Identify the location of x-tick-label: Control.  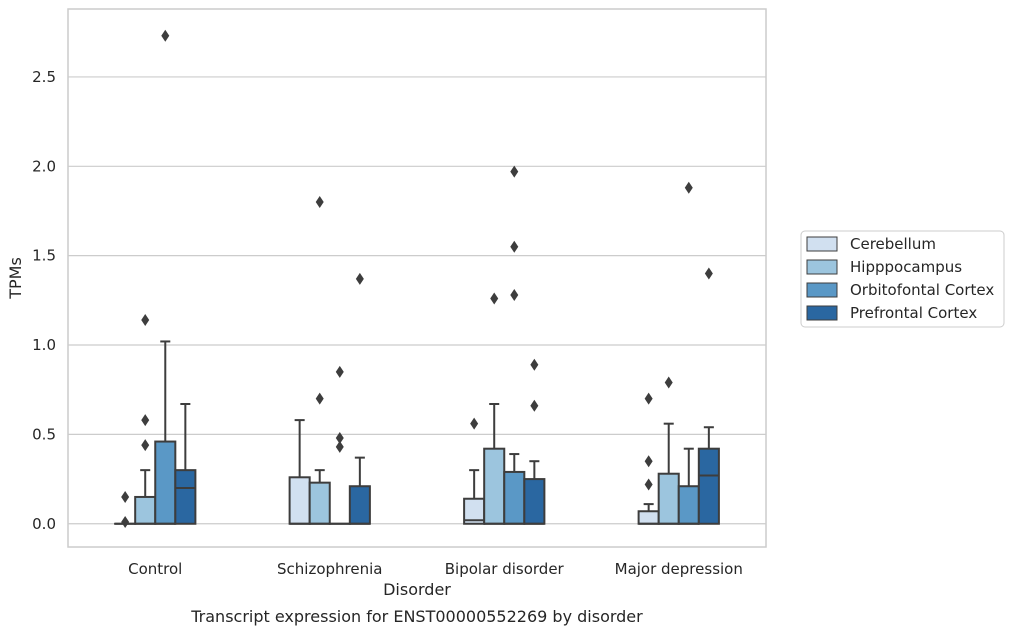
(155, 569).